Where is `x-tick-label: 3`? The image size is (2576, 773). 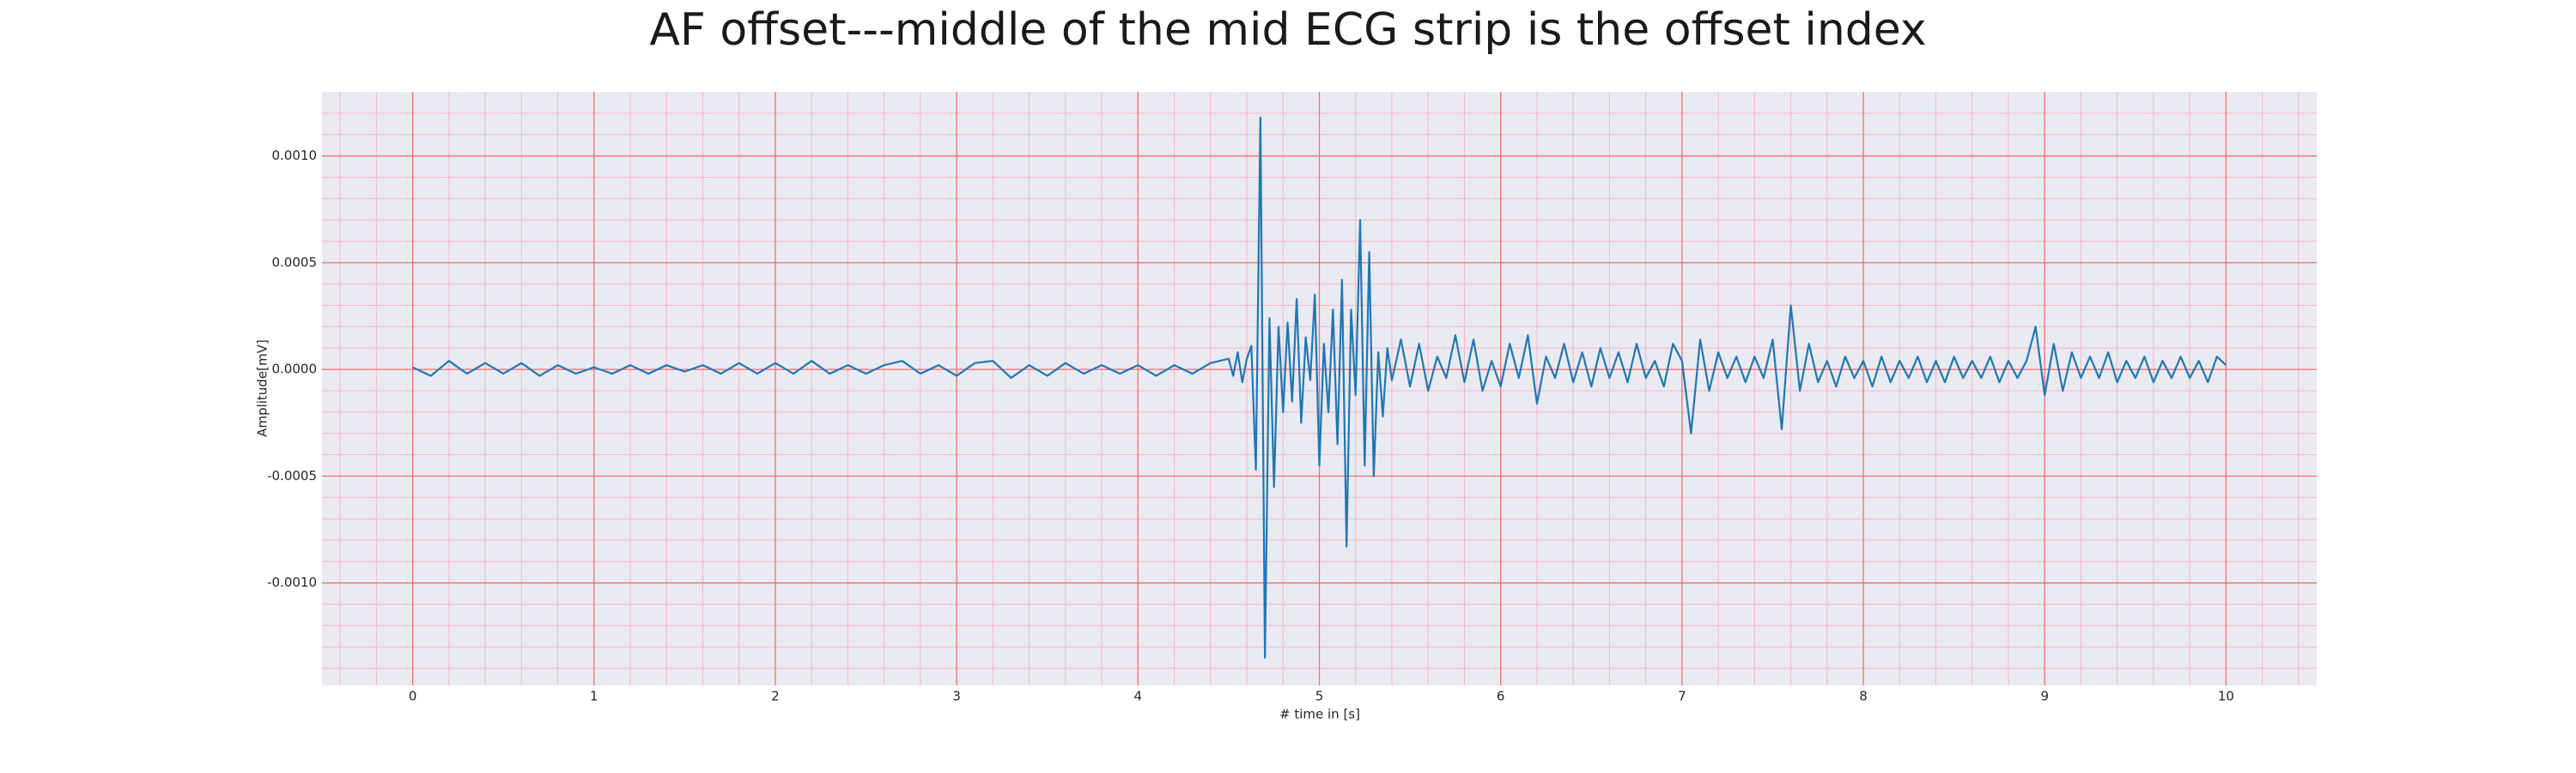
x-tick-label: 3 is located at coordinates (957, 696).